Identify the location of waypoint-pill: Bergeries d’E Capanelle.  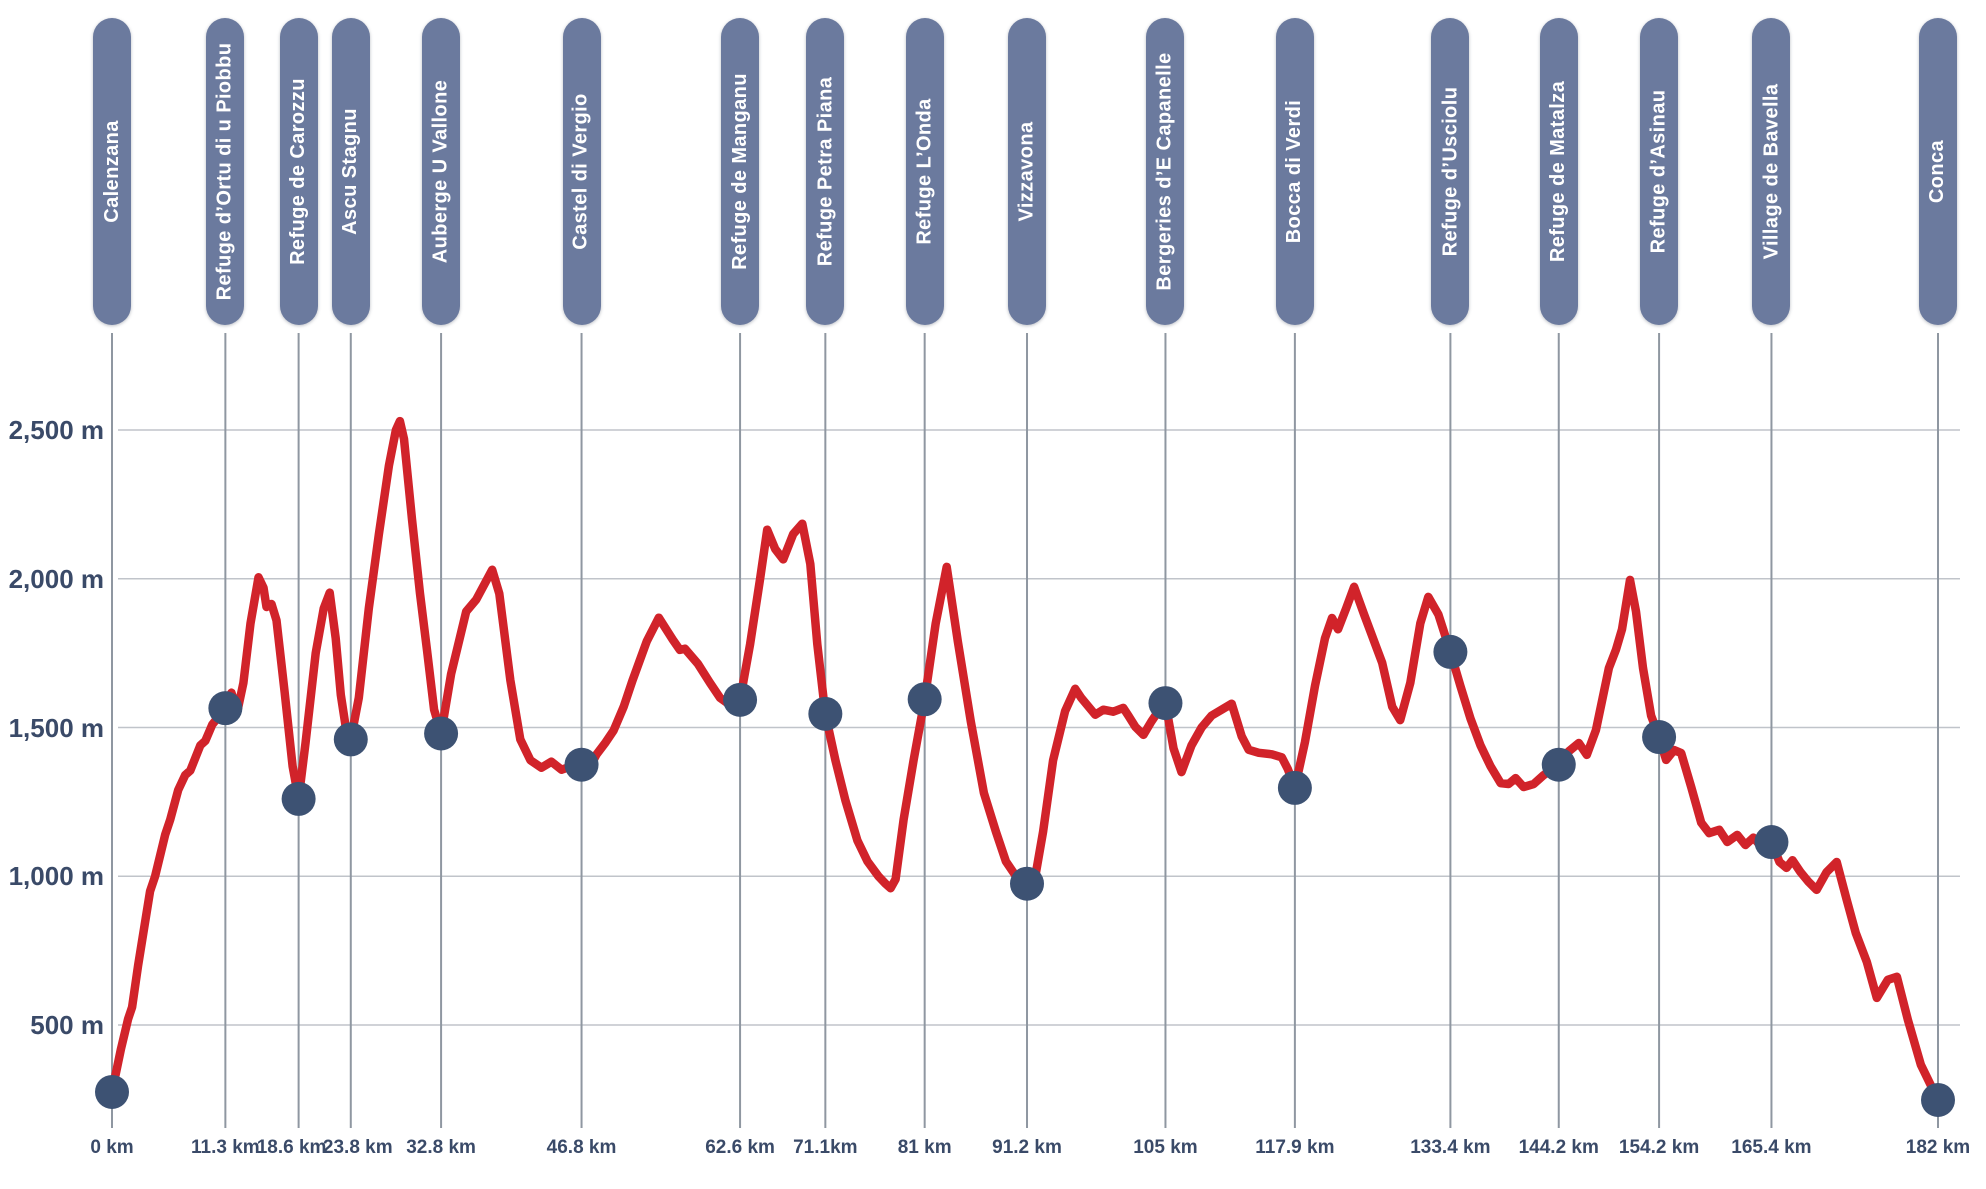
(1165, 171).